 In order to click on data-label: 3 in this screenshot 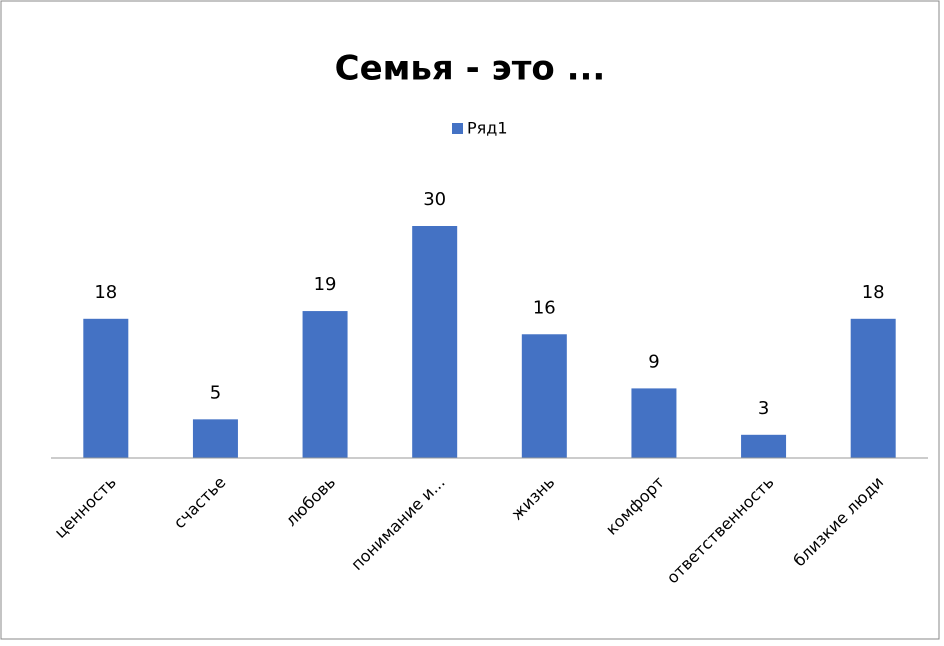, I will do `click(763, 408)`.